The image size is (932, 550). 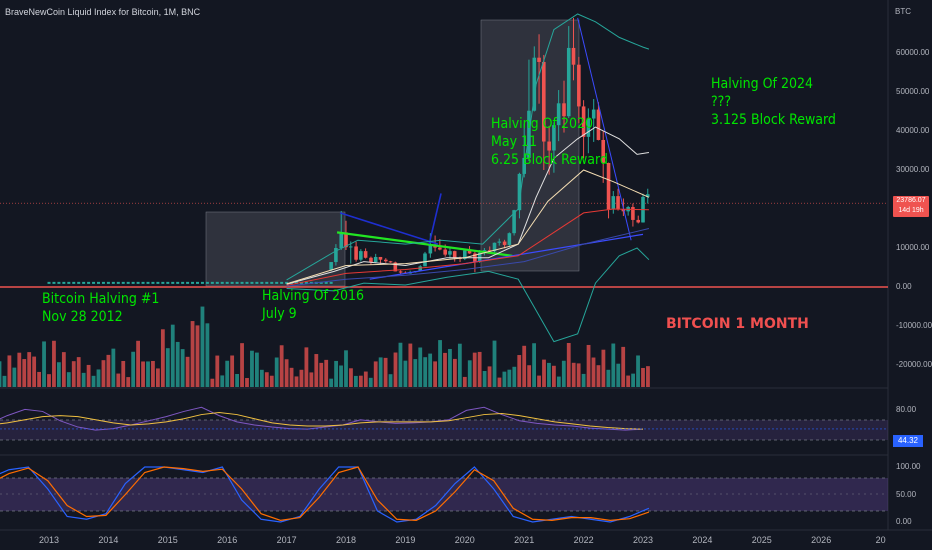 What do you see at coordinates (325, 493) in the screenshot?
I see `stoch-d-line` at bounding box center [325, 493].